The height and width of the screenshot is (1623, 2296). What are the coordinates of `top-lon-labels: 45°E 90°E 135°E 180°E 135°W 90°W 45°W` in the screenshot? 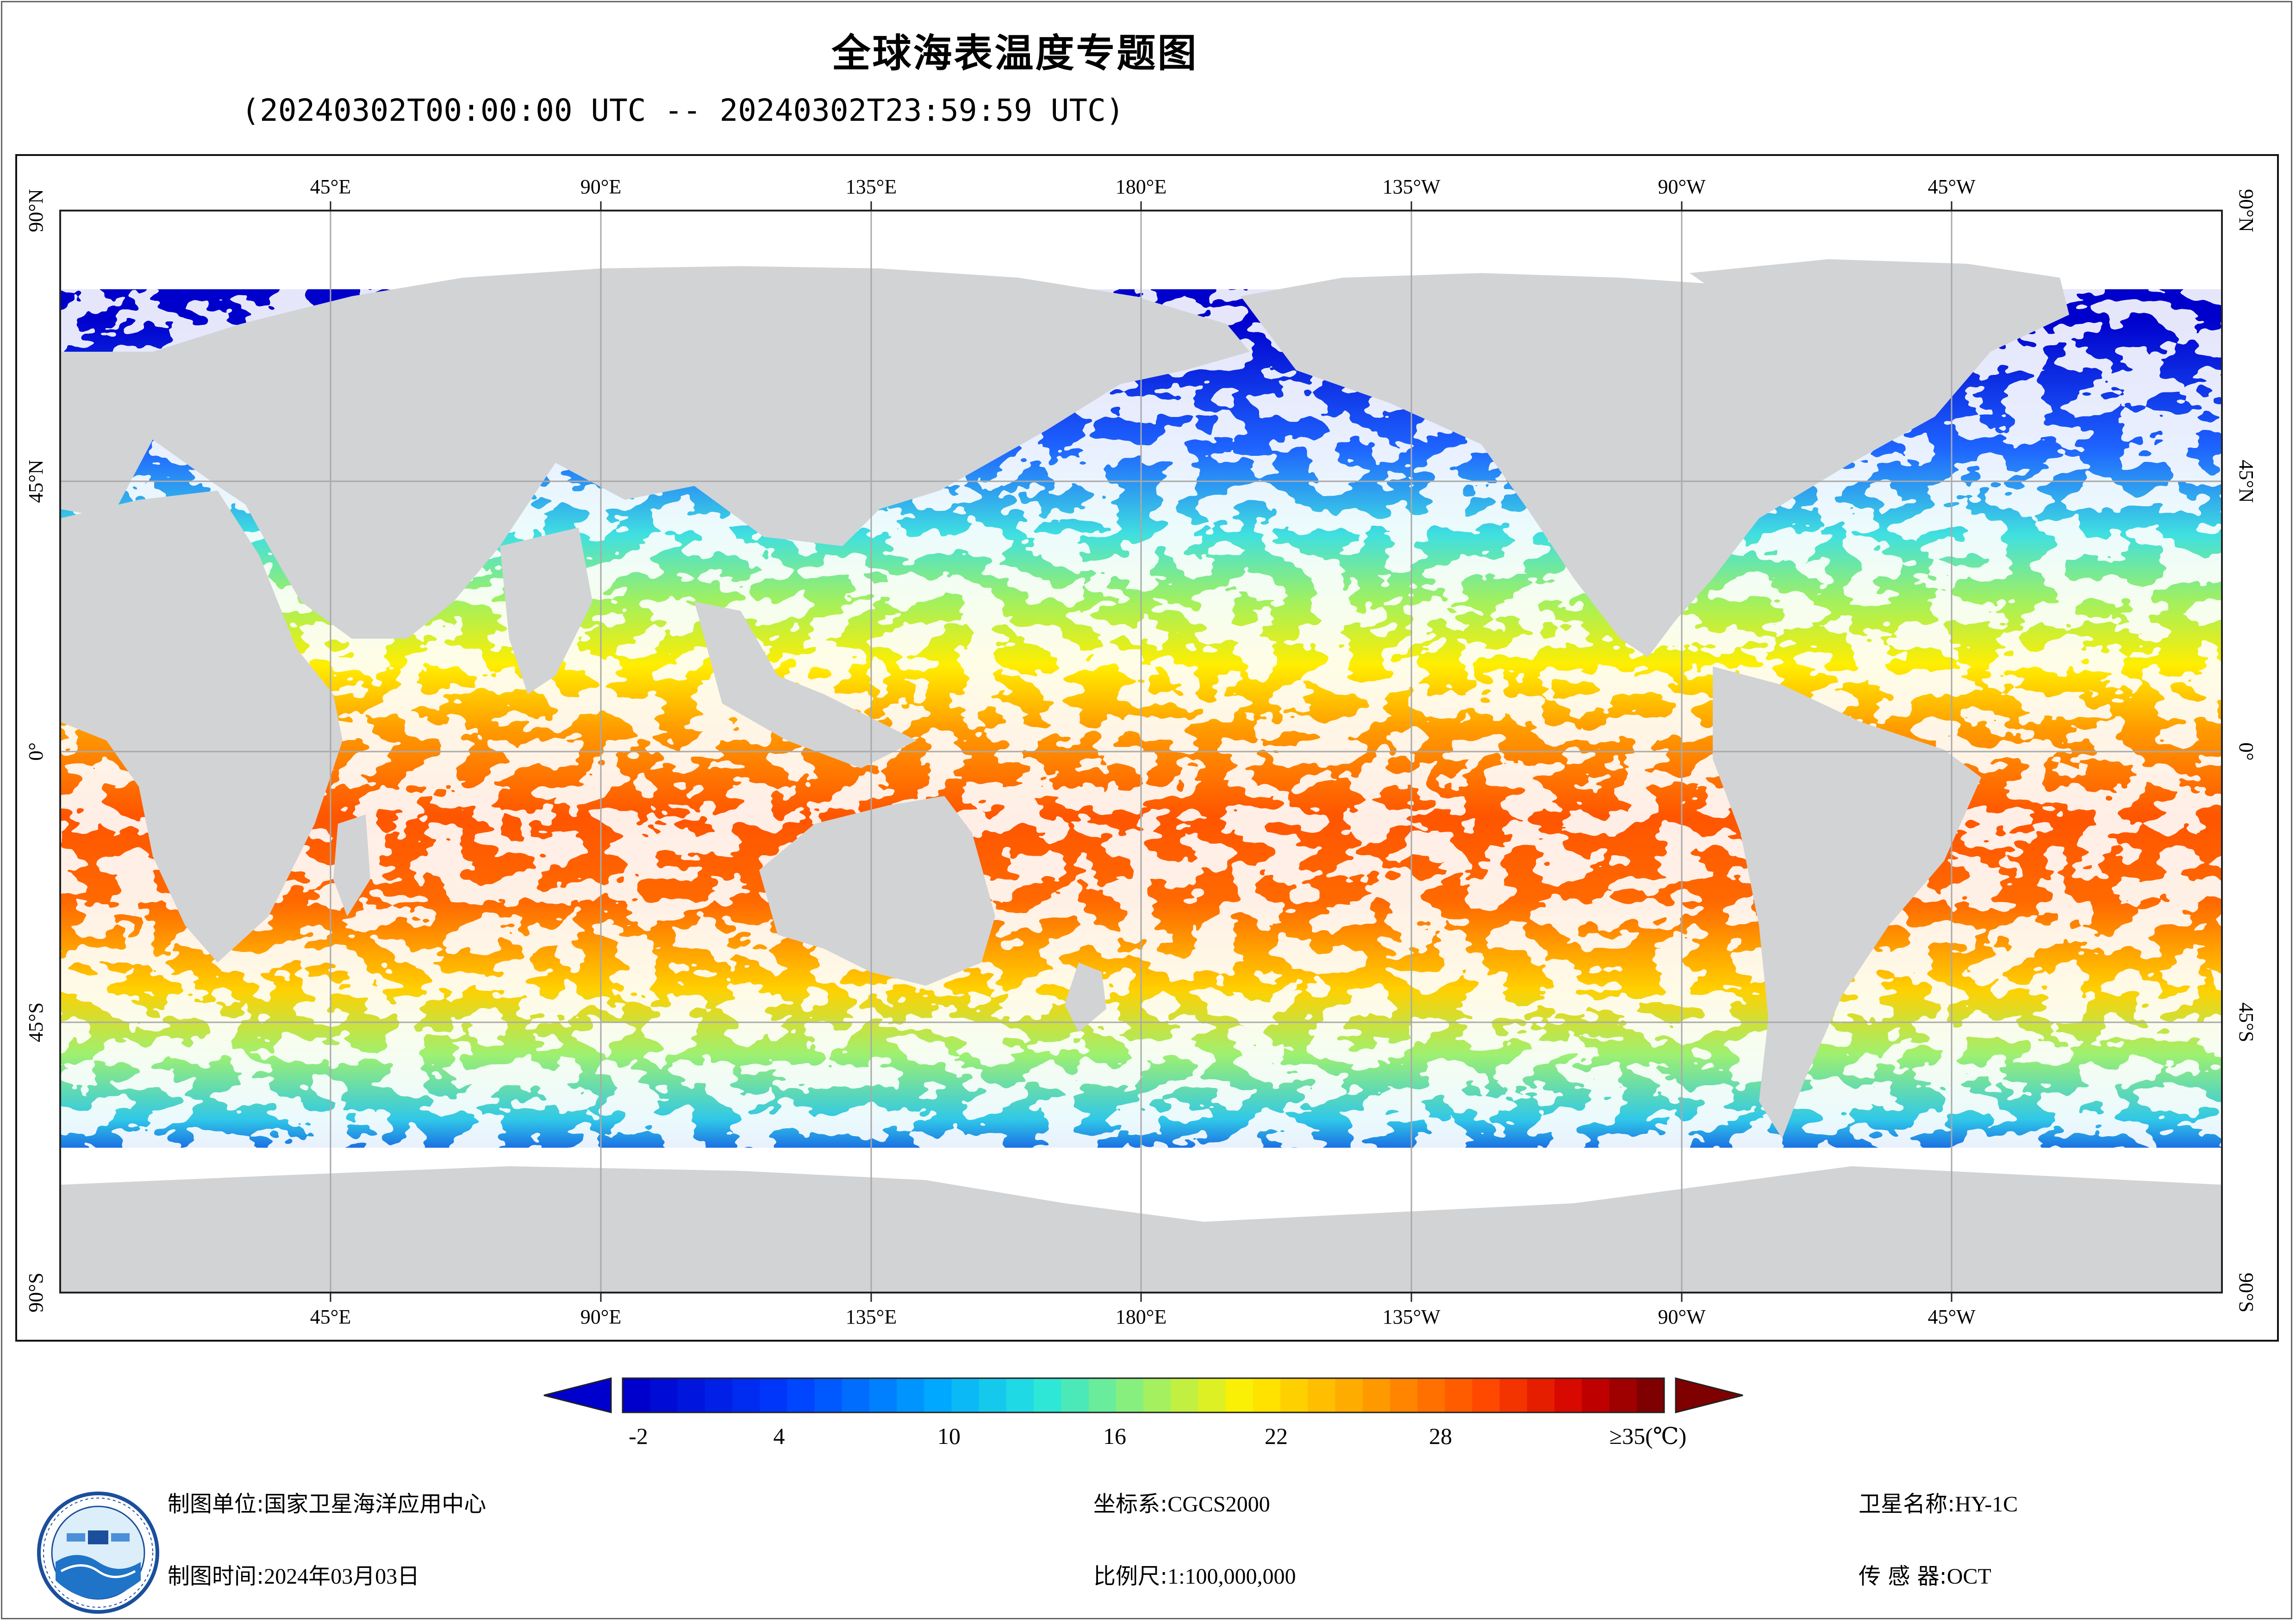 It's located at (1143, 186).